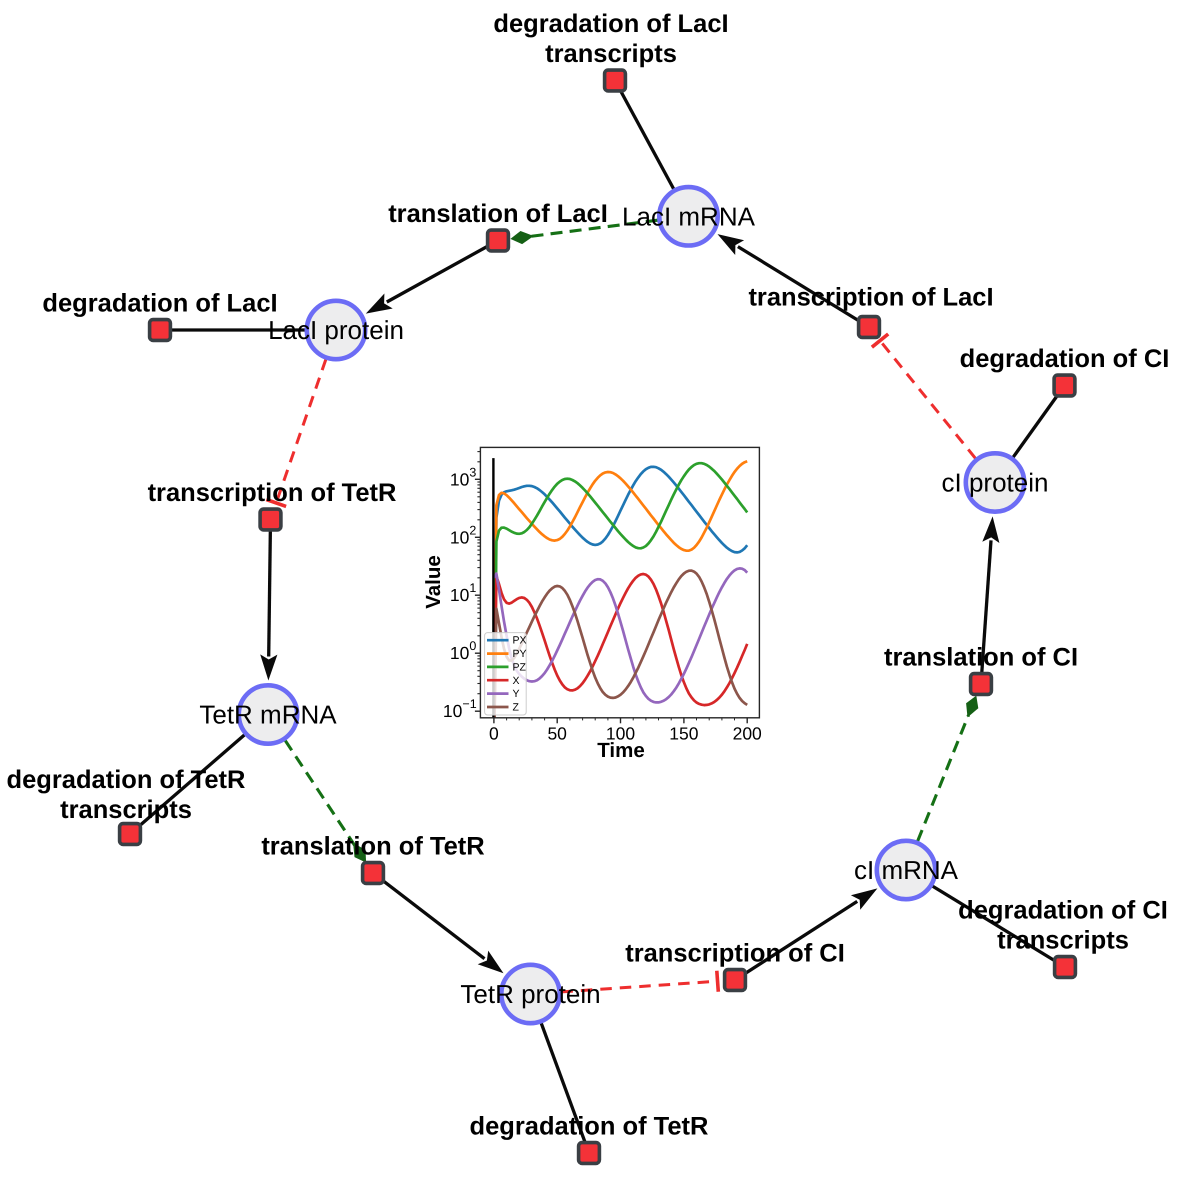  I want to click on svg-text: 200, so click(747, 734).